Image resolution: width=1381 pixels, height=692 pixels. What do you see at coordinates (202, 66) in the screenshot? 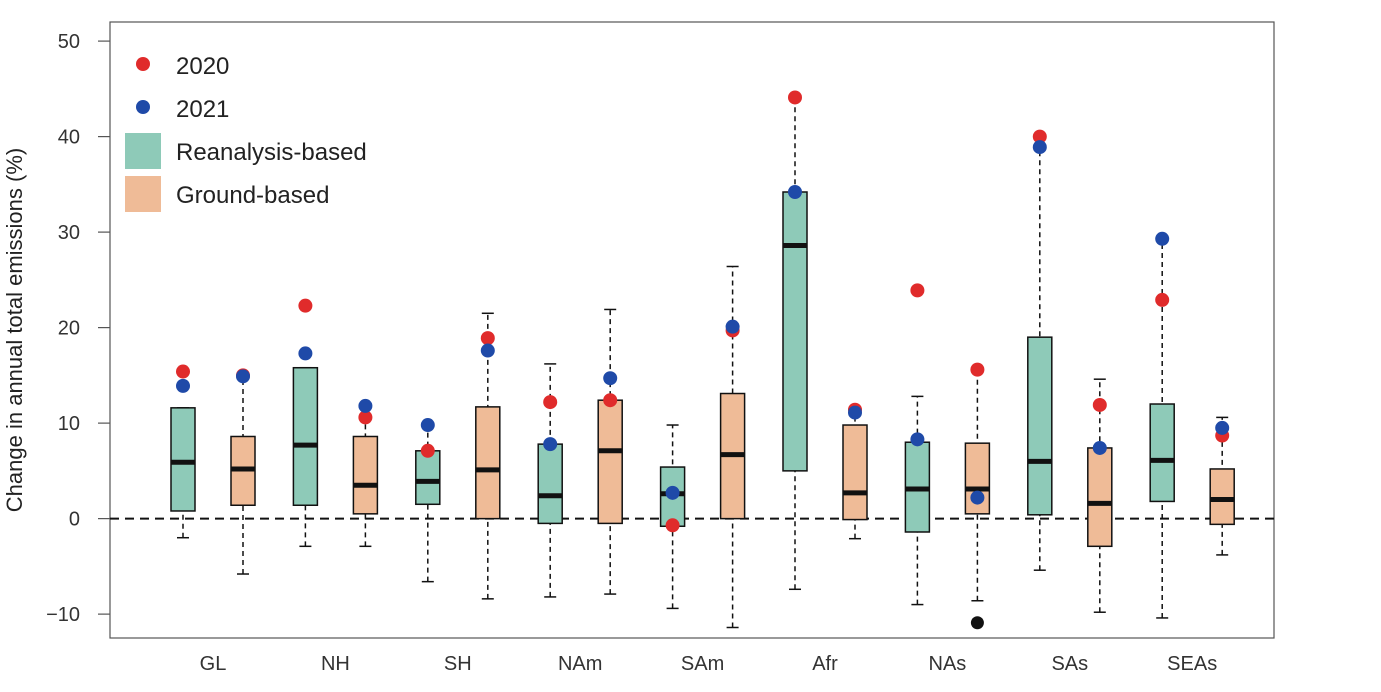
I see `legend-label: 2020` at bounding box center [202, 66].